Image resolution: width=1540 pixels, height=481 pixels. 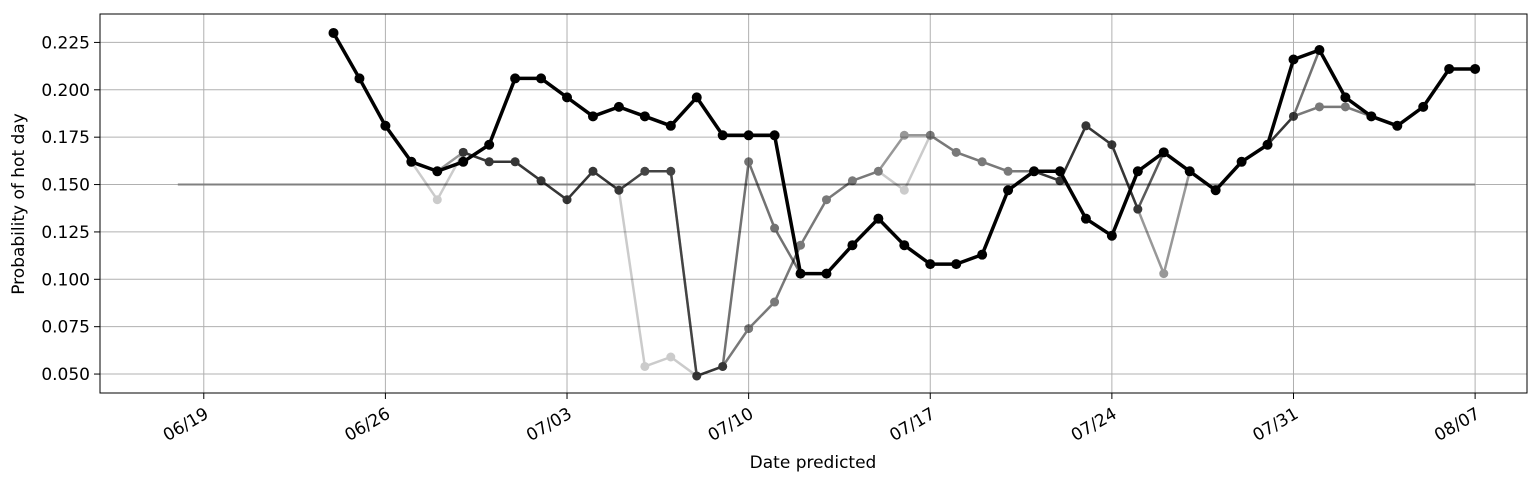 I want to click on y-tick-label: 0.200, so click(x=65, y=91).